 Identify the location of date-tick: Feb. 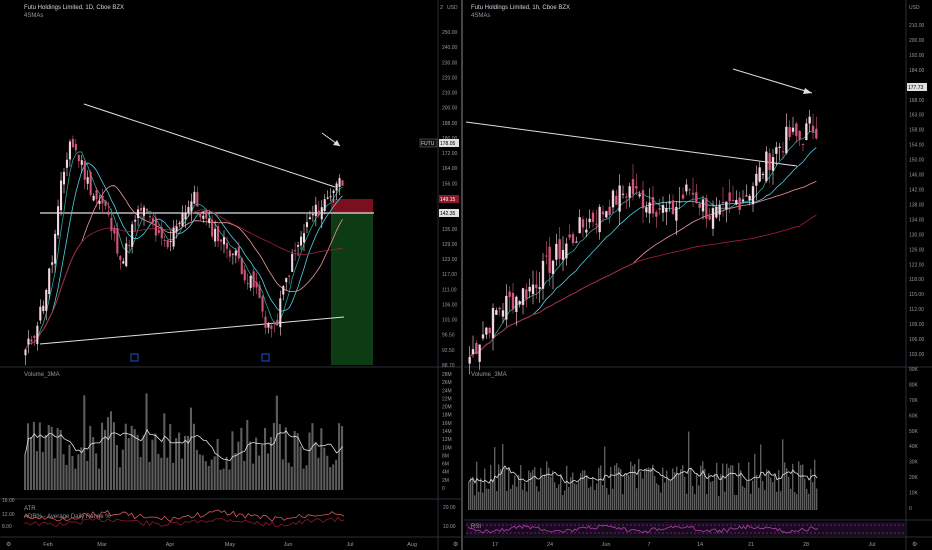
(47, 545).